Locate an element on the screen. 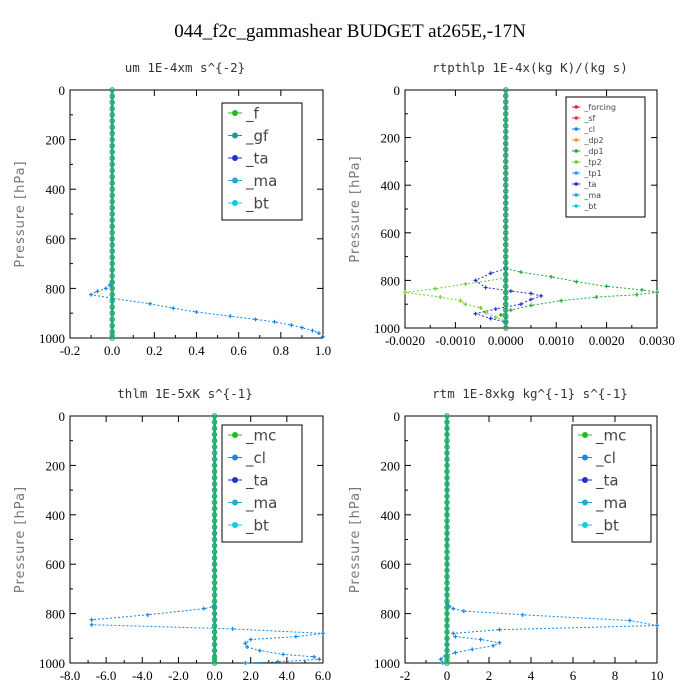 Image resolution: width=700 pixels, height=700 pixels. legend-box is located at coordinates (605, 157).